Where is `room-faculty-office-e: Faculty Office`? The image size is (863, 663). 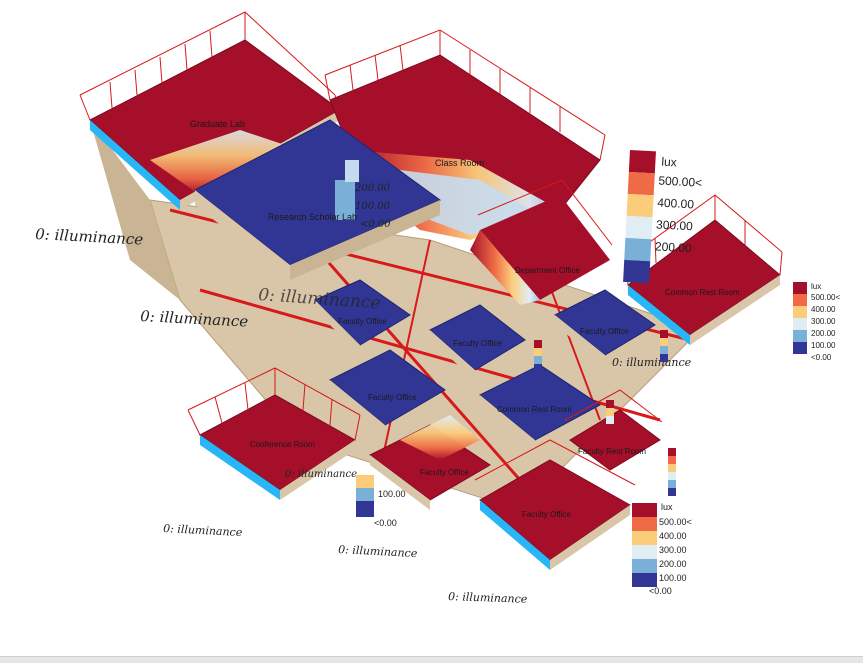 room-faculty-office-e: Faculty Office is located at coordinates (430, 462).